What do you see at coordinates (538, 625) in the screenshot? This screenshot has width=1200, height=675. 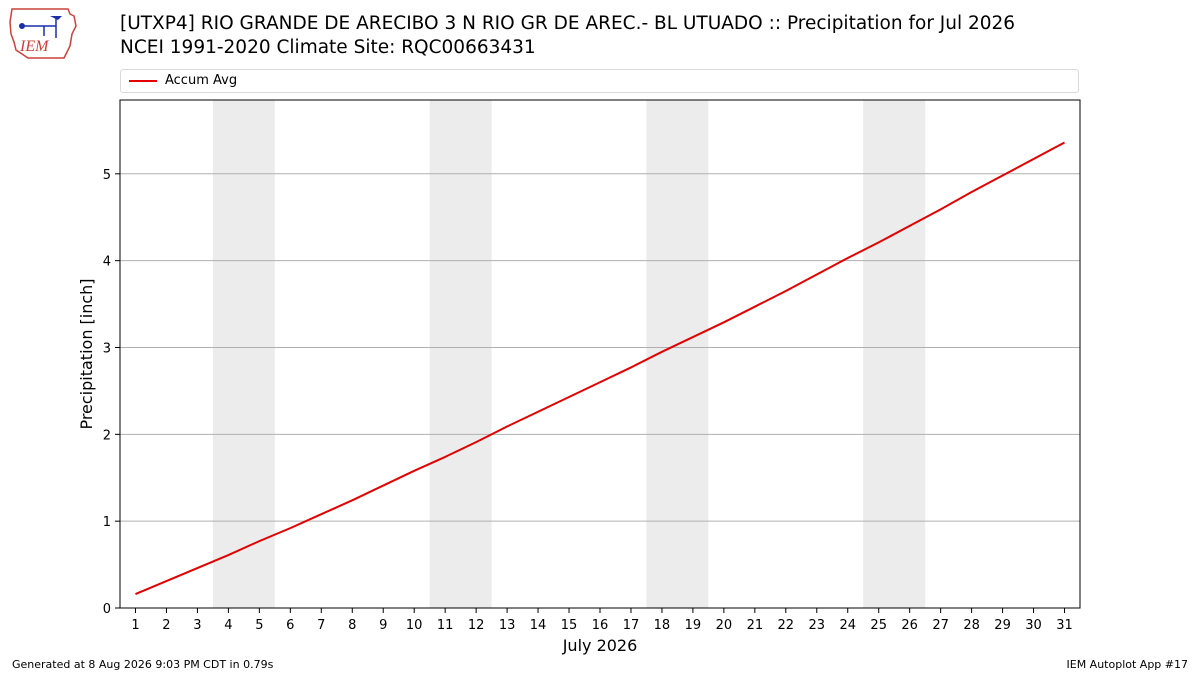 I see `xtick-label-14: 14` at bounding box center [538, 625].